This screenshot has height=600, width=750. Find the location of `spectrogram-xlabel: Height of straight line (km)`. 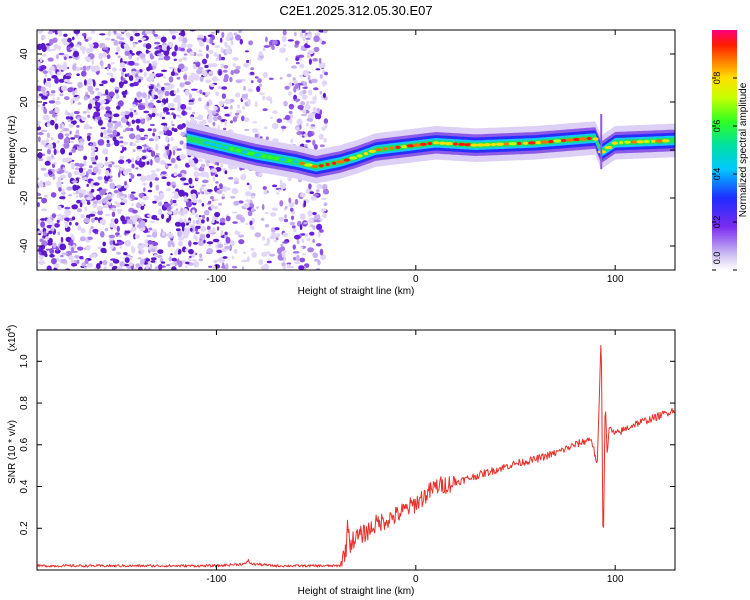

spectrogram-xlabel: Height of straight line (km) is located at coordinates (356, 291).